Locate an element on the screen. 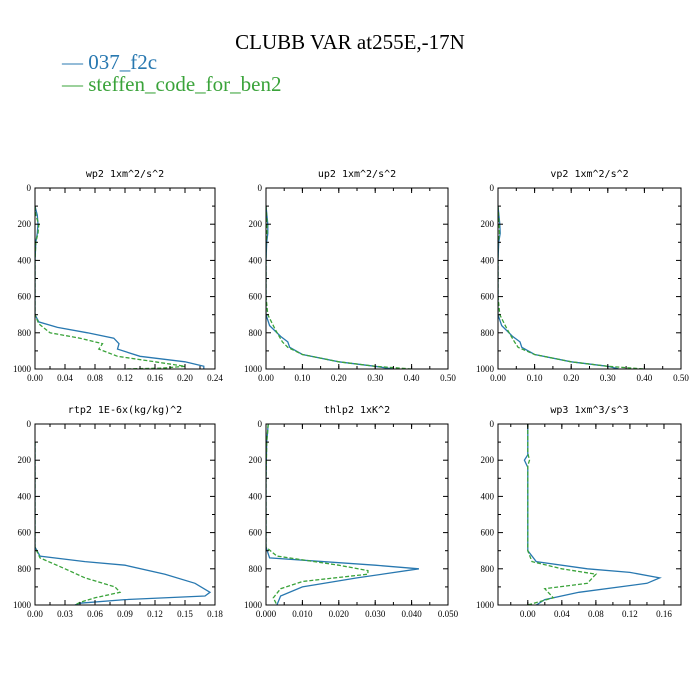 The width and height of the screenshot is (700, 700). panel-title: thlp2 1xK^2 is located at coordinates (357, 410).